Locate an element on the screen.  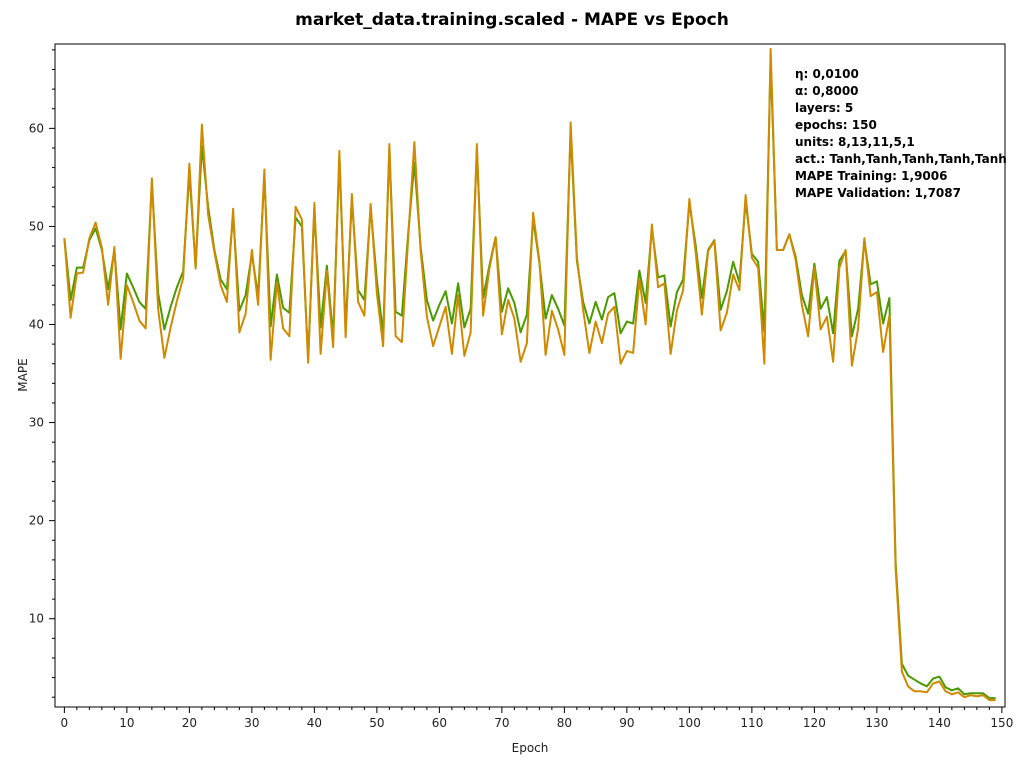
annotation-line: act.: Tanh,Tanh,Tanh,Tanh,Tanh is located at coordinates (901, 159).